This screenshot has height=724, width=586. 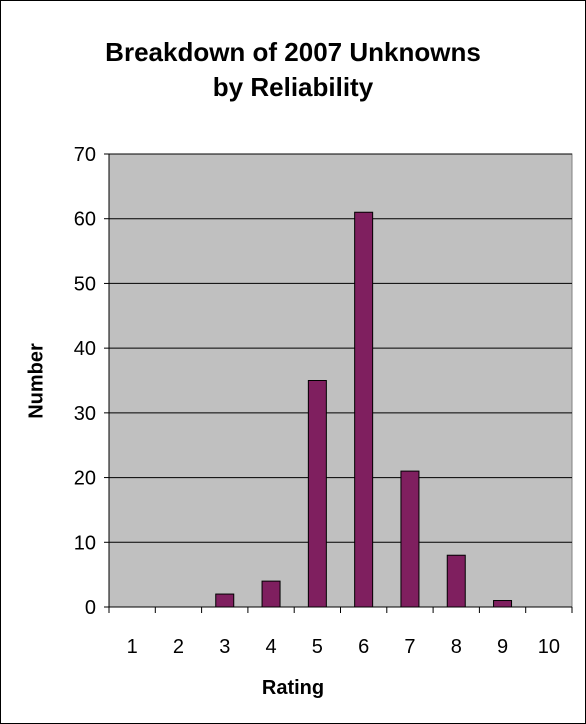 What do you see at coordinates (409, 647) in the screenshot?
I see `x-tick-label: 7` at bounding box center [409, 647].